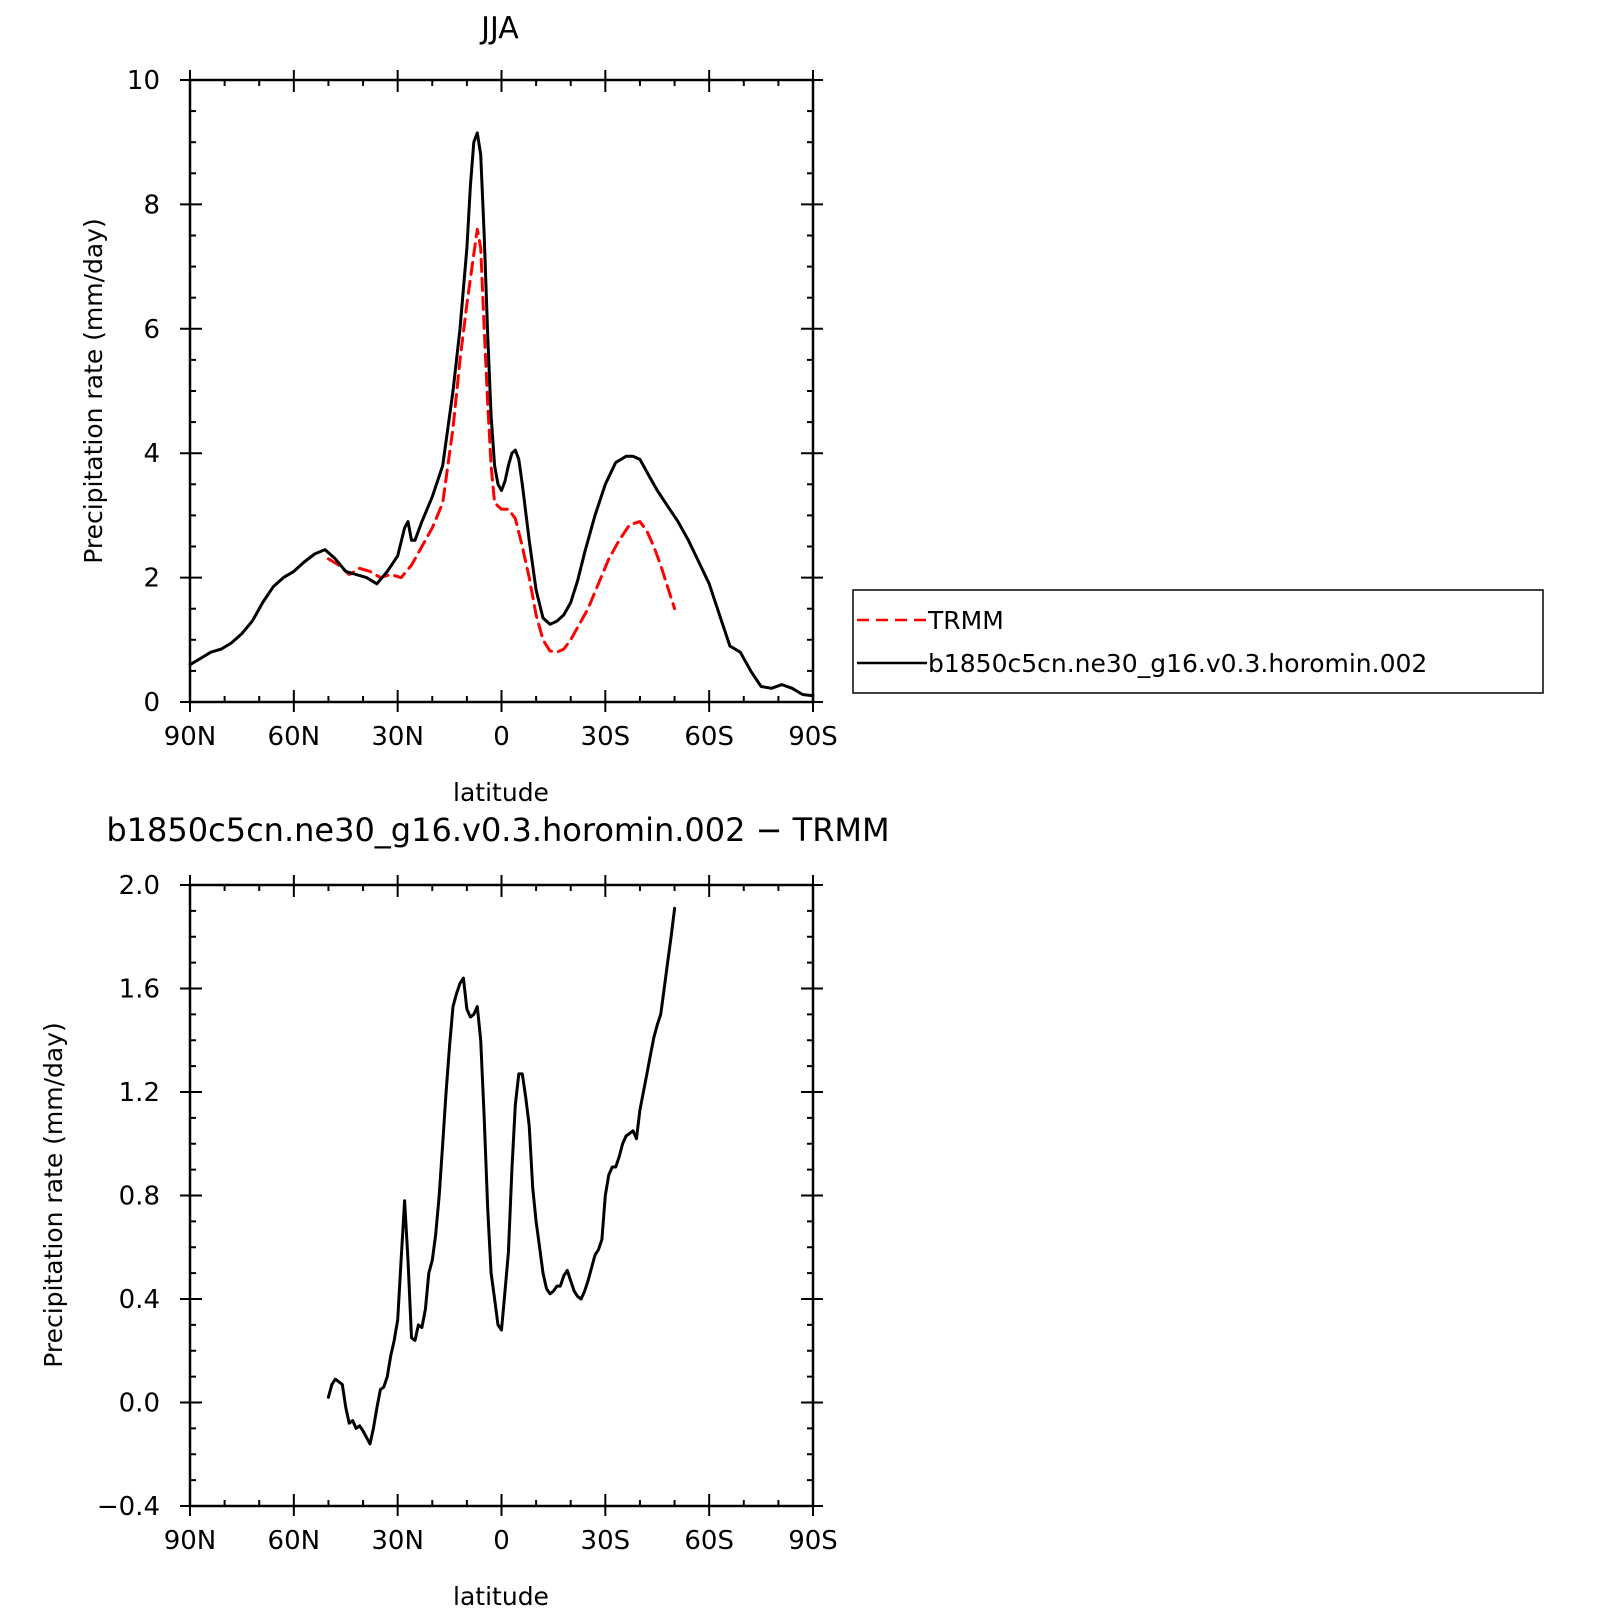  Describe the element at coordinates (139, 886) in the screenshot. I see `y-tick-label: 2.0` at that location.